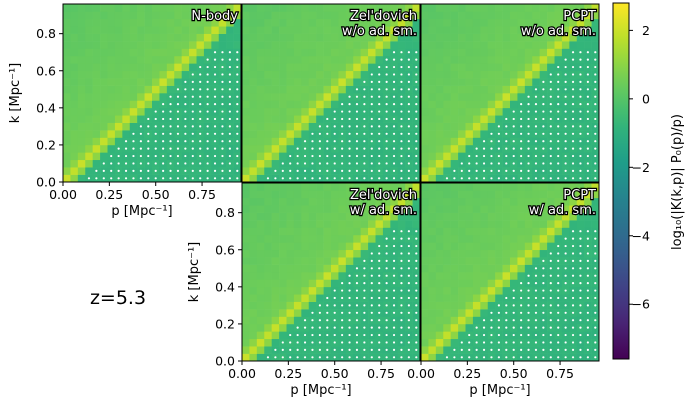  What do you see at coordinates (641, 304) in the screenshot?
I see `colorbar-tick-label: −6` at bounding box center [641, 304].